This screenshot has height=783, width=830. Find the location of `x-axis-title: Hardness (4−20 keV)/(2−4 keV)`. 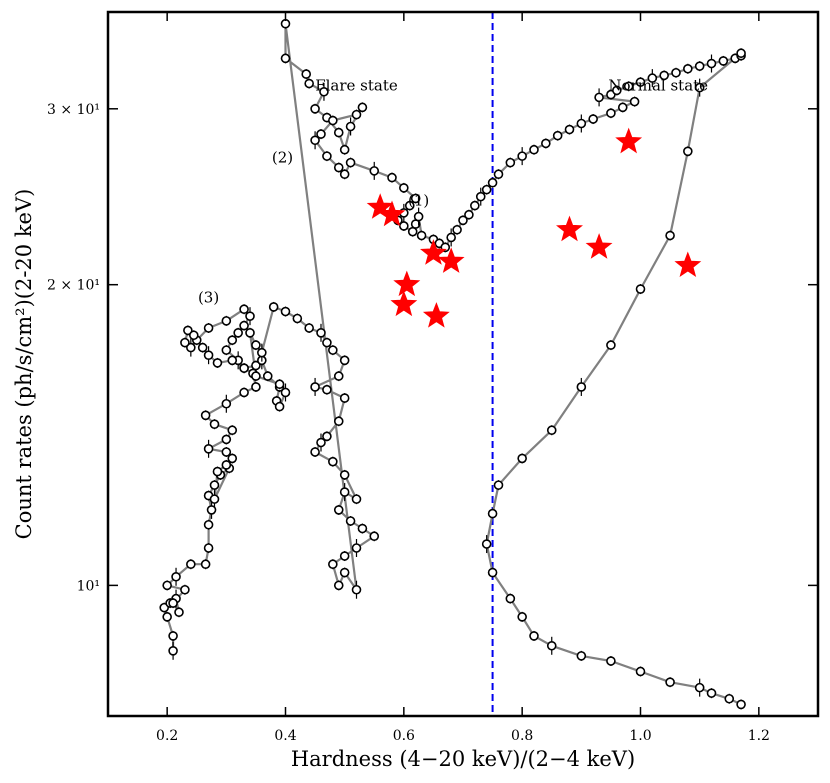

x-axis-title: Hardness (4−20 keV)/(2−4 keV) is located at coordinates (463, 759).